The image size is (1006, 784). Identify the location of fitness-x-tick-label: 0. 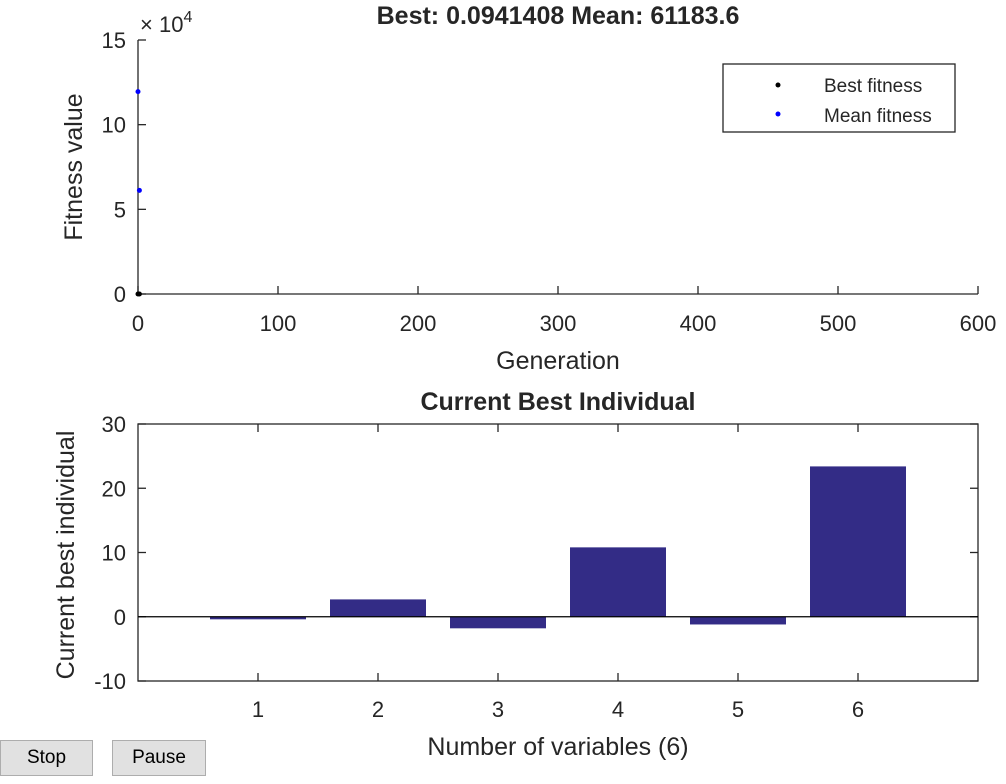
(138, 323).